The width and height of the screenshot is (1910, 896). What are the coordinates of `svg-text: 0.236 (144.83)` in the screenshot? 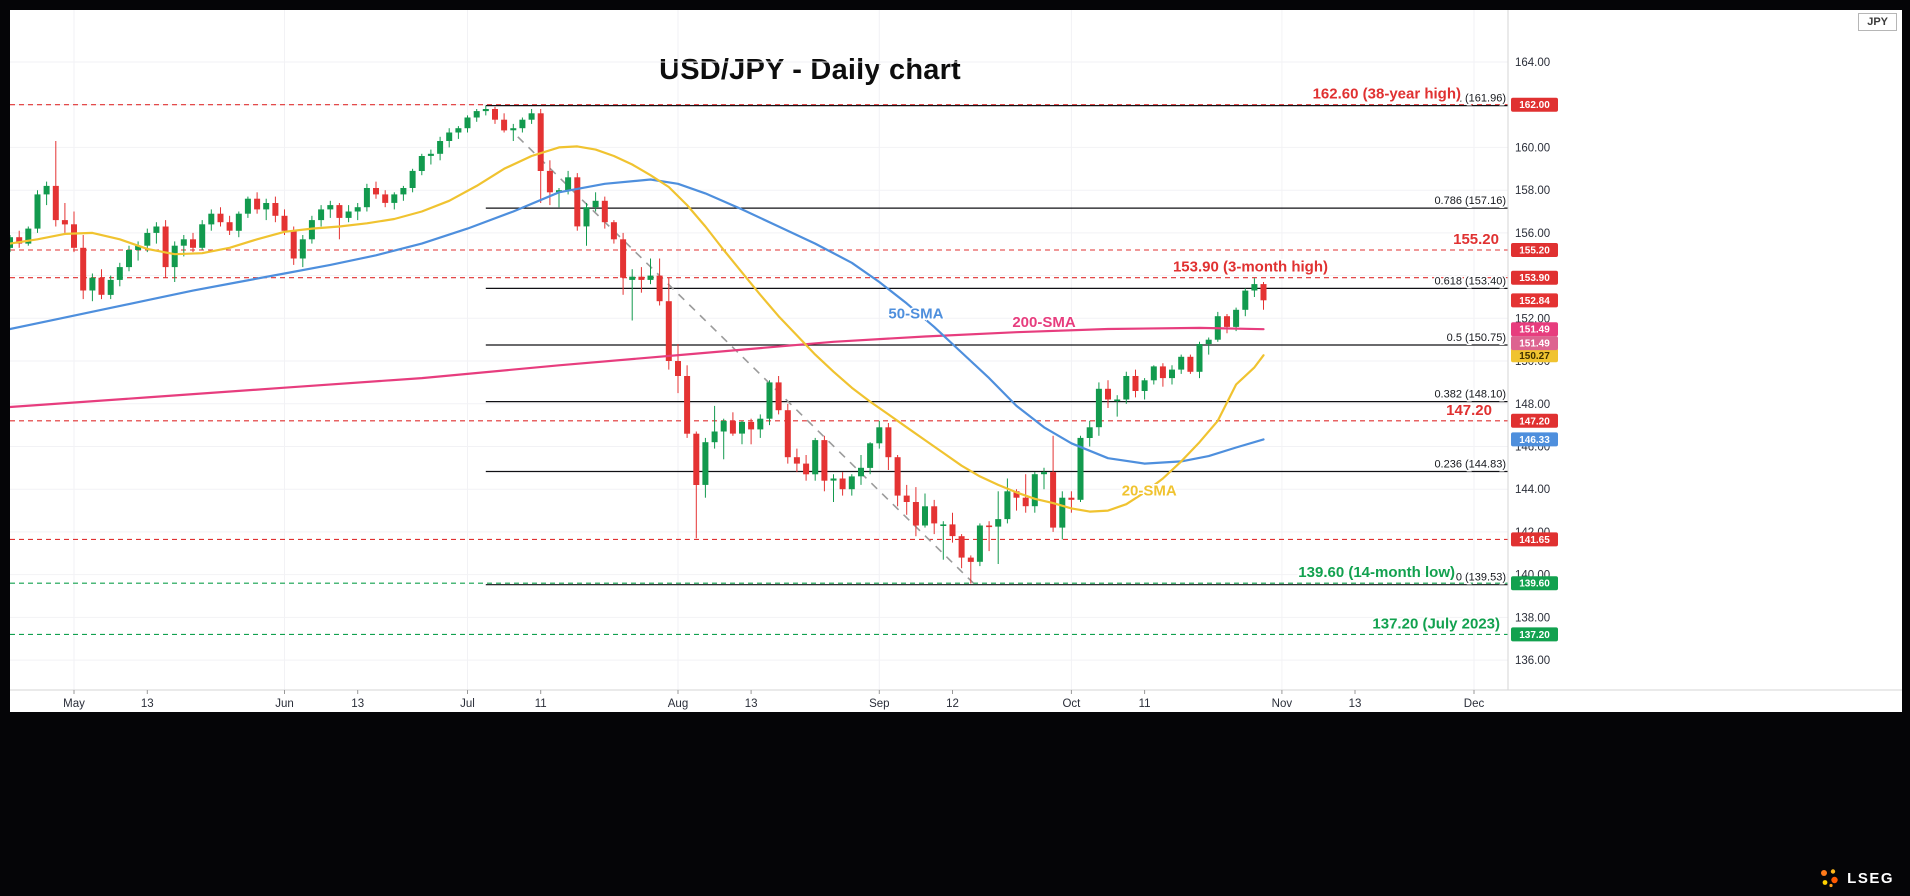 It's located at (1470, 465).